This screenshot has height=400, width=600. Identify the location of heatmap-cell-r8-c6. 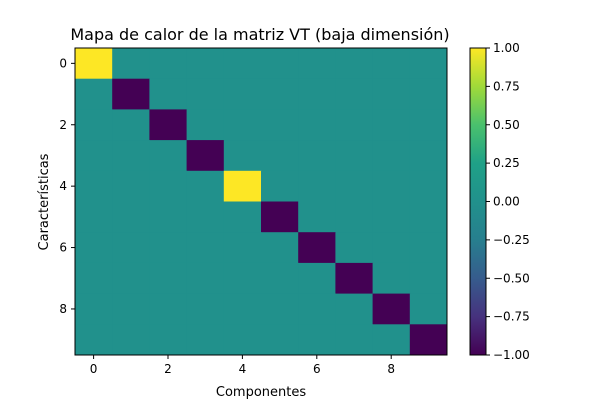
(317, 309).